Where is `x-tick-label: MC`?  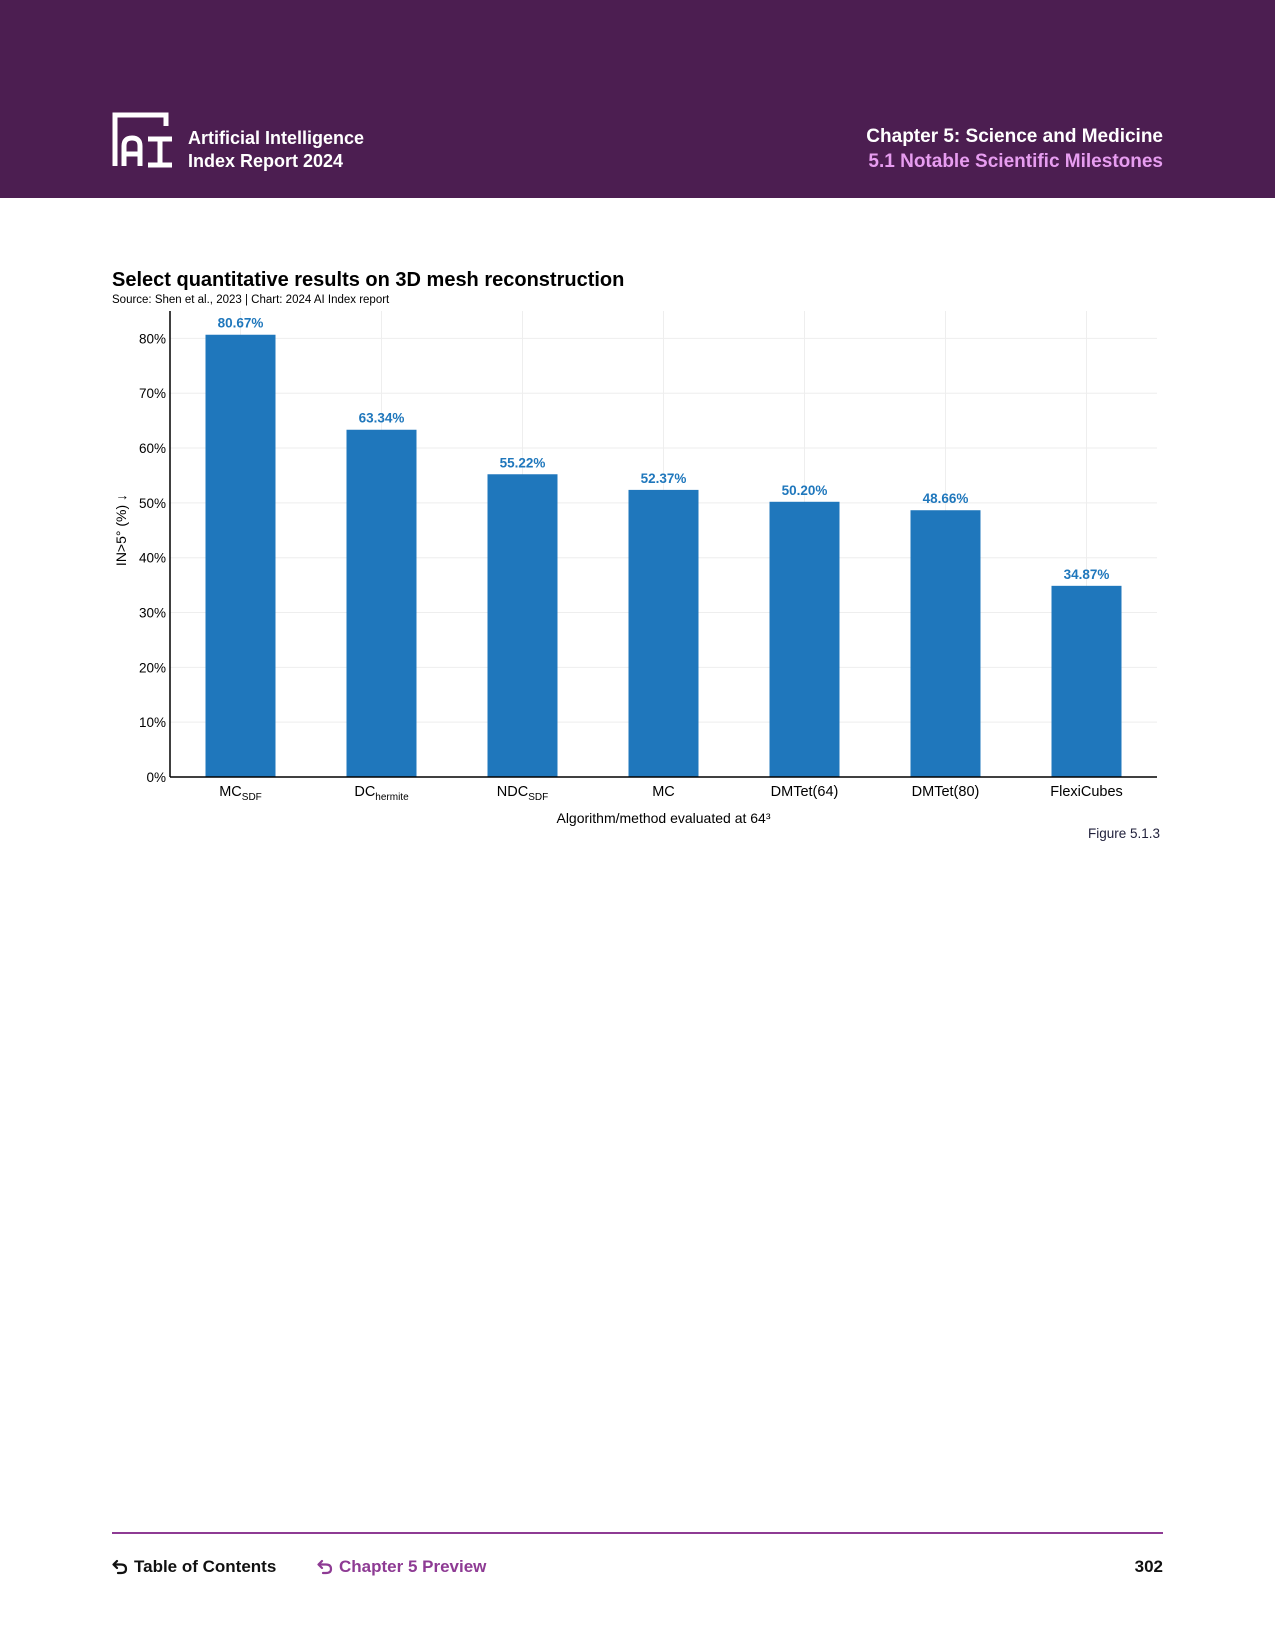 x-tick-label: MC is located at coordinates (663, 792).